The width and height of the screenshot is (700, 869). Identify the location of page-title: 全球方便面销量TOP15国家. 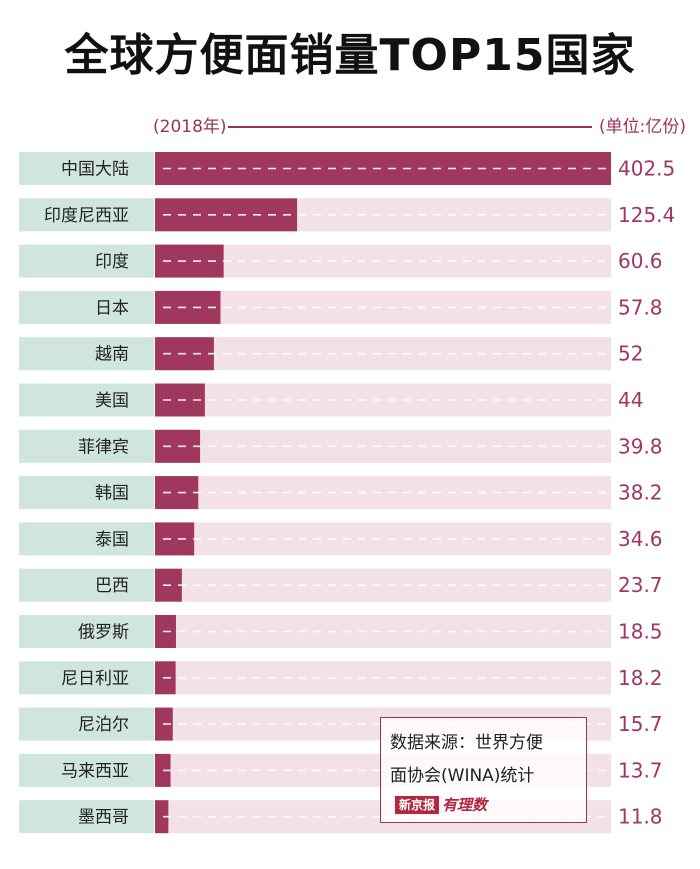
(350, 55).